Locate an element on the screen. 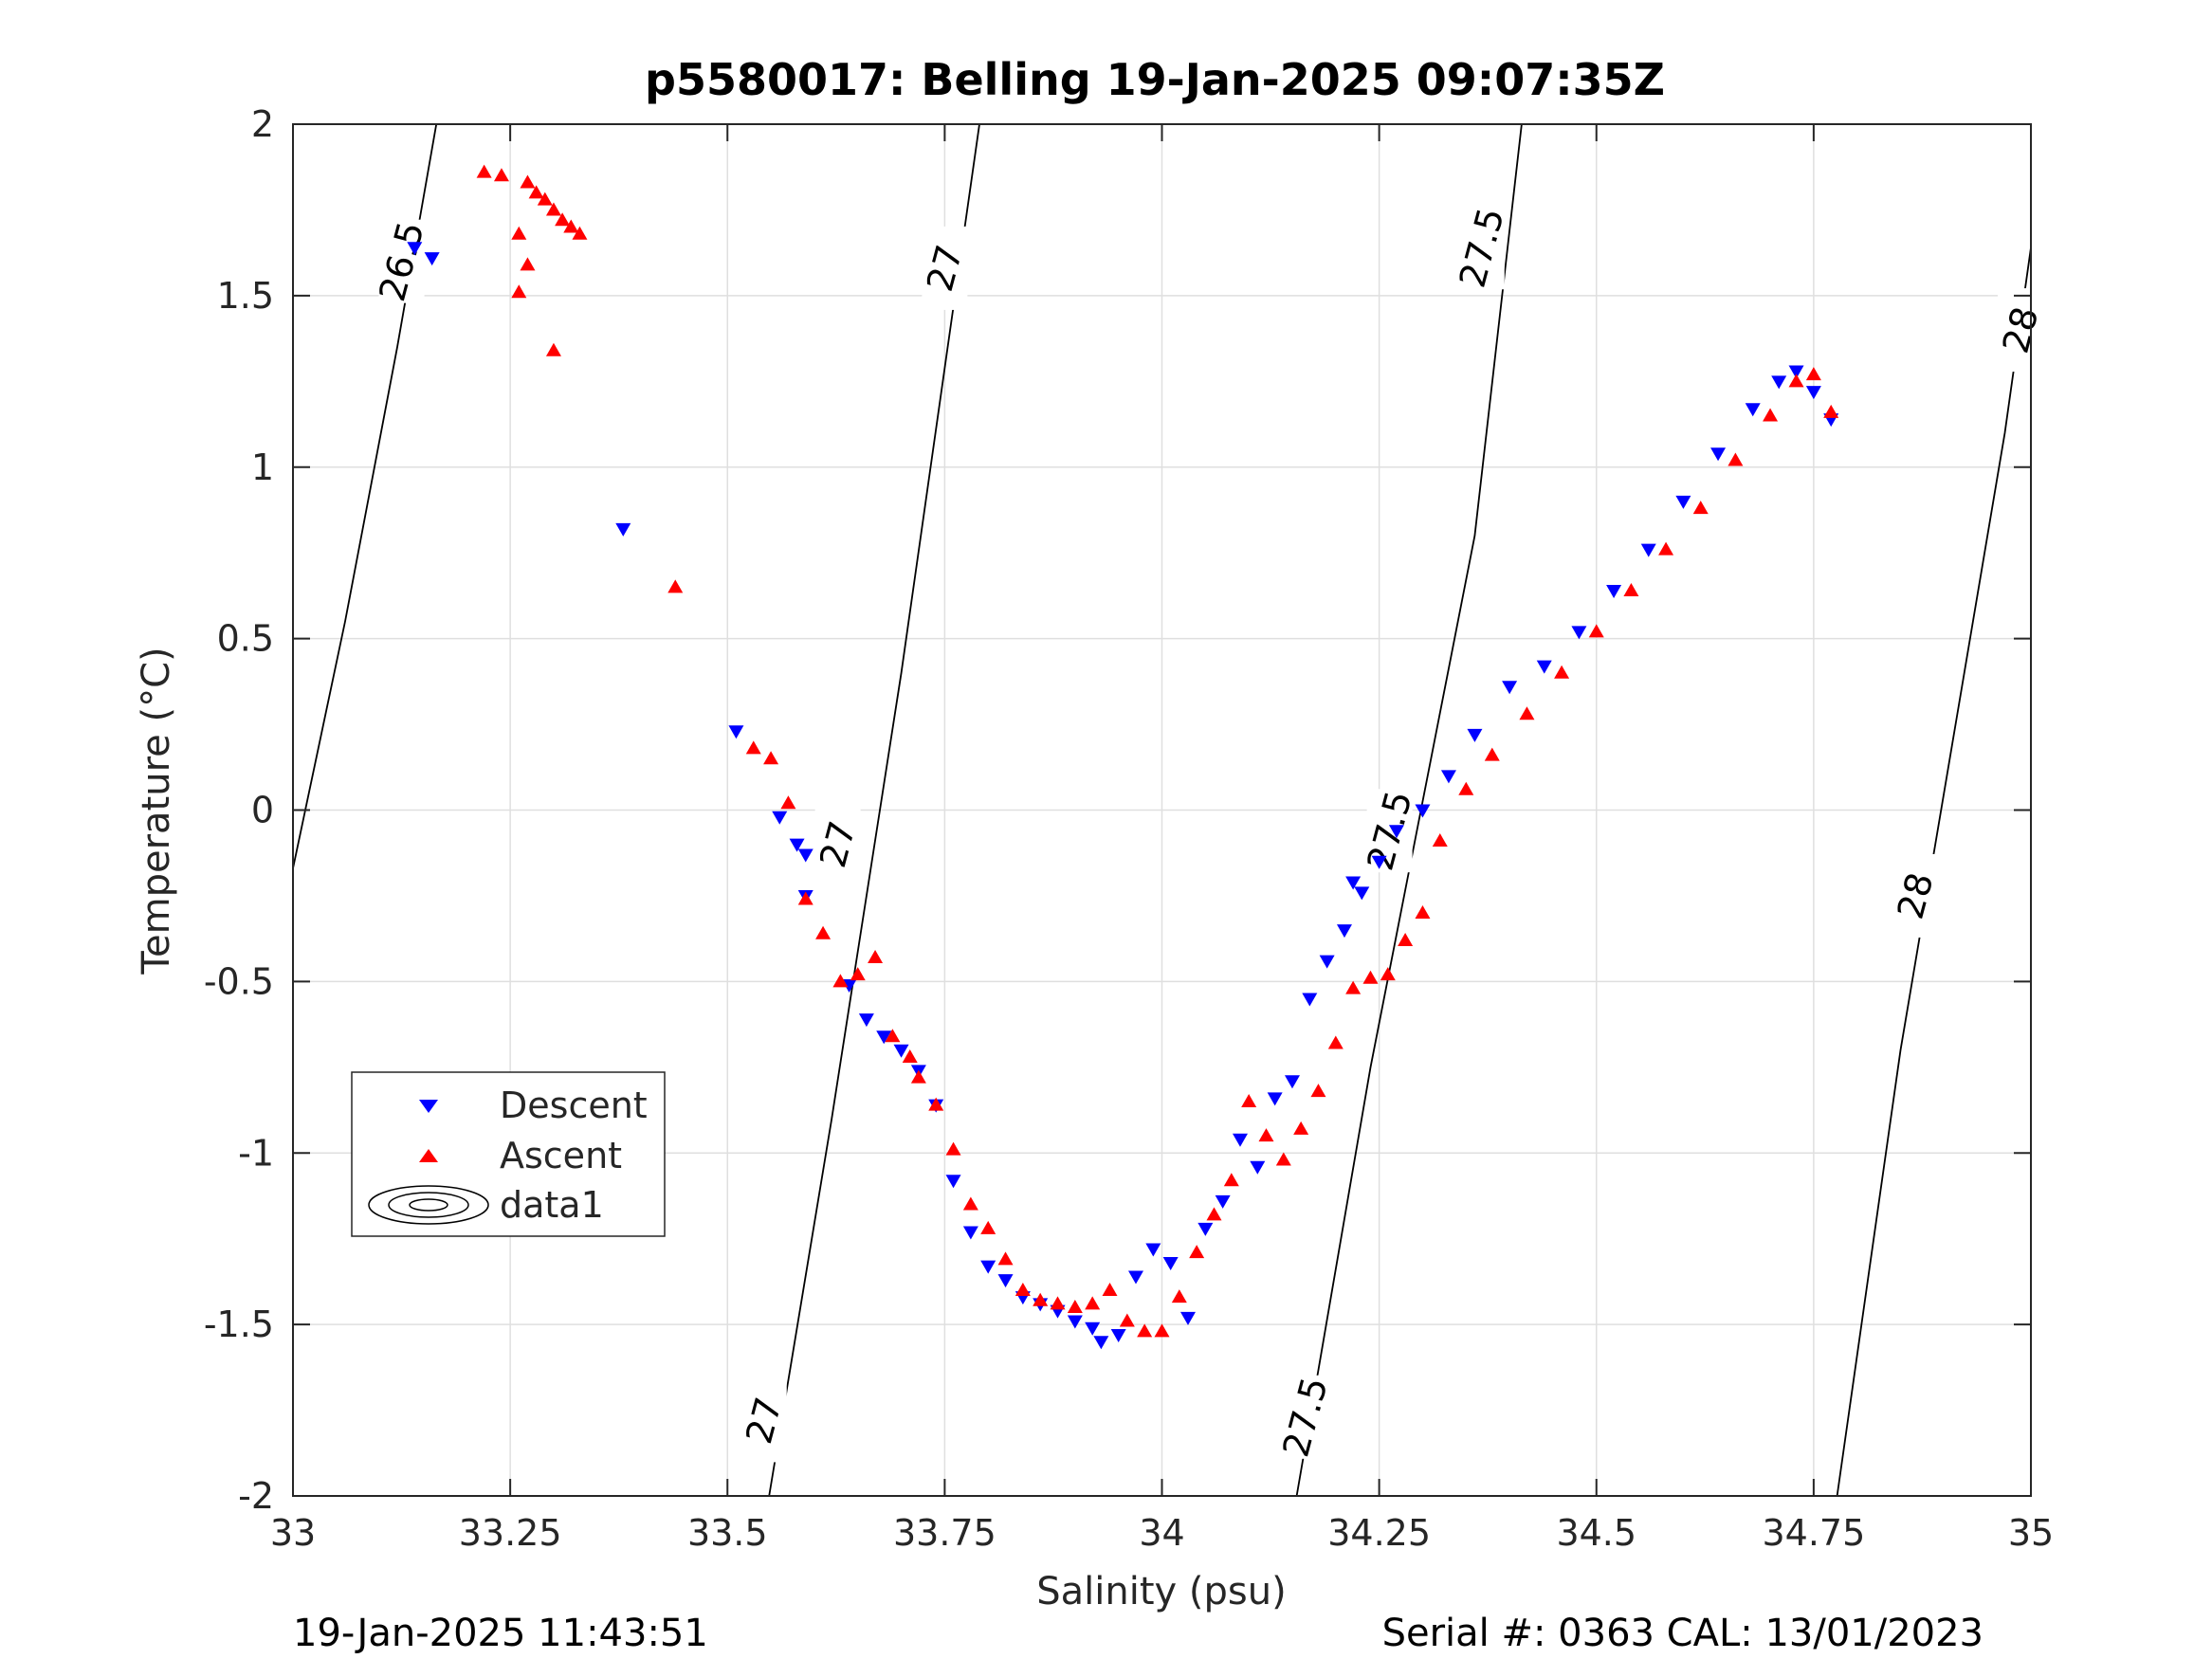 The width and height of the screenshot is (2212, 1659). legend-contour-icon is located at coordinates (428, 1205).